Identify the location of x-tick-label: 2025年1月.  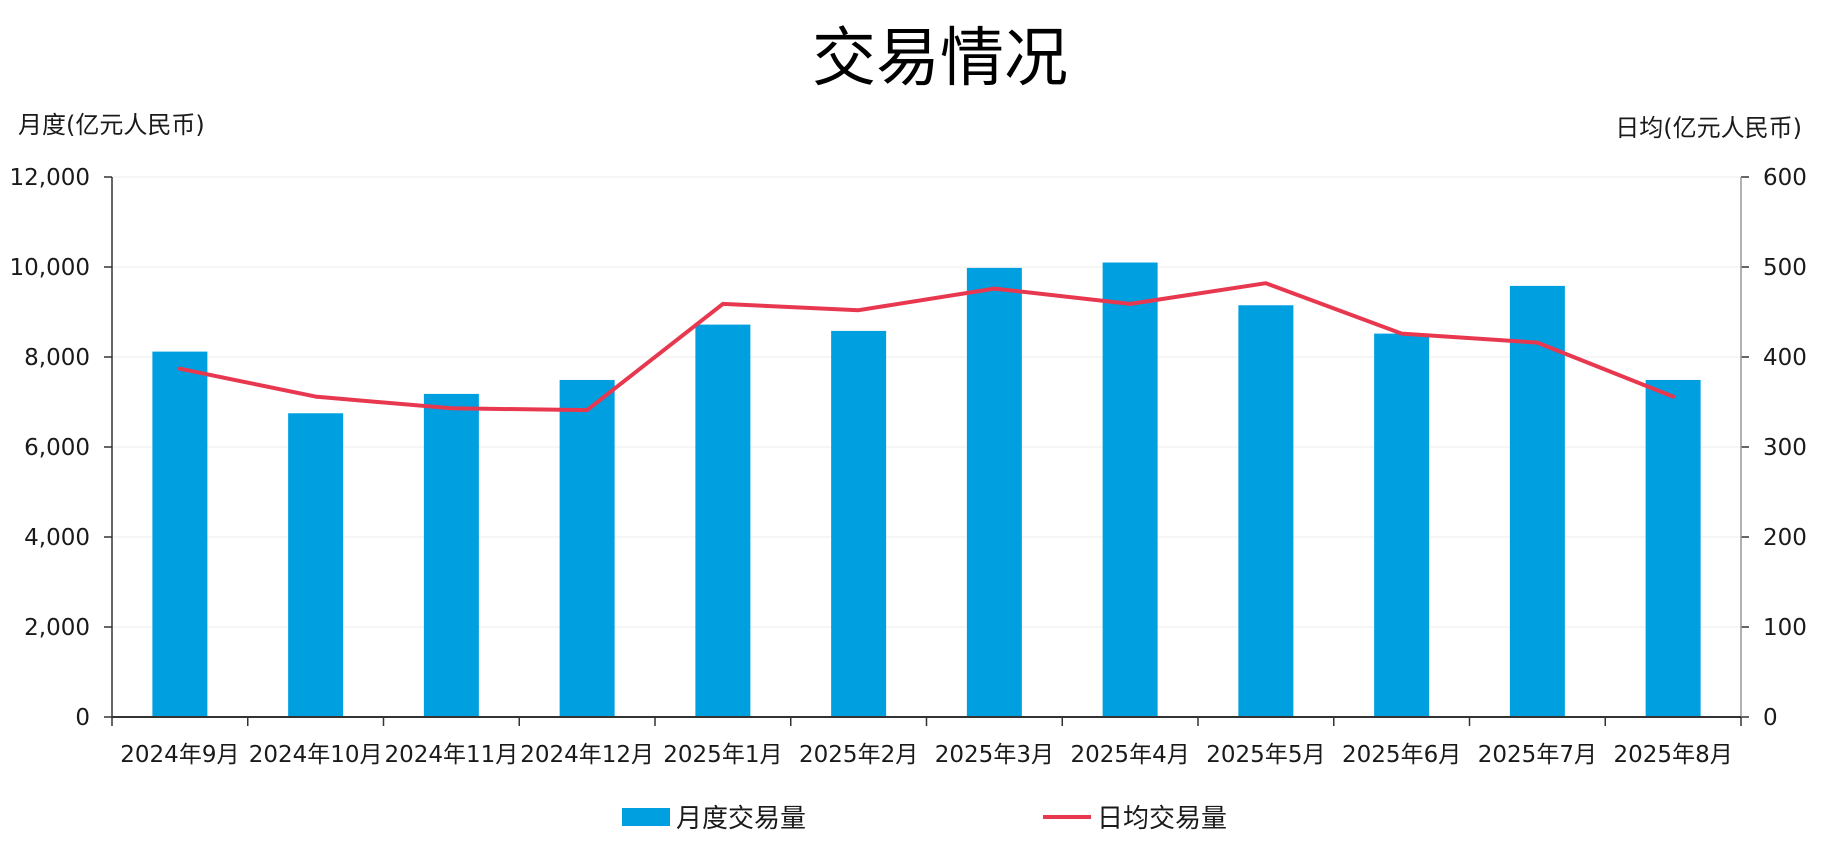
(722, 755).